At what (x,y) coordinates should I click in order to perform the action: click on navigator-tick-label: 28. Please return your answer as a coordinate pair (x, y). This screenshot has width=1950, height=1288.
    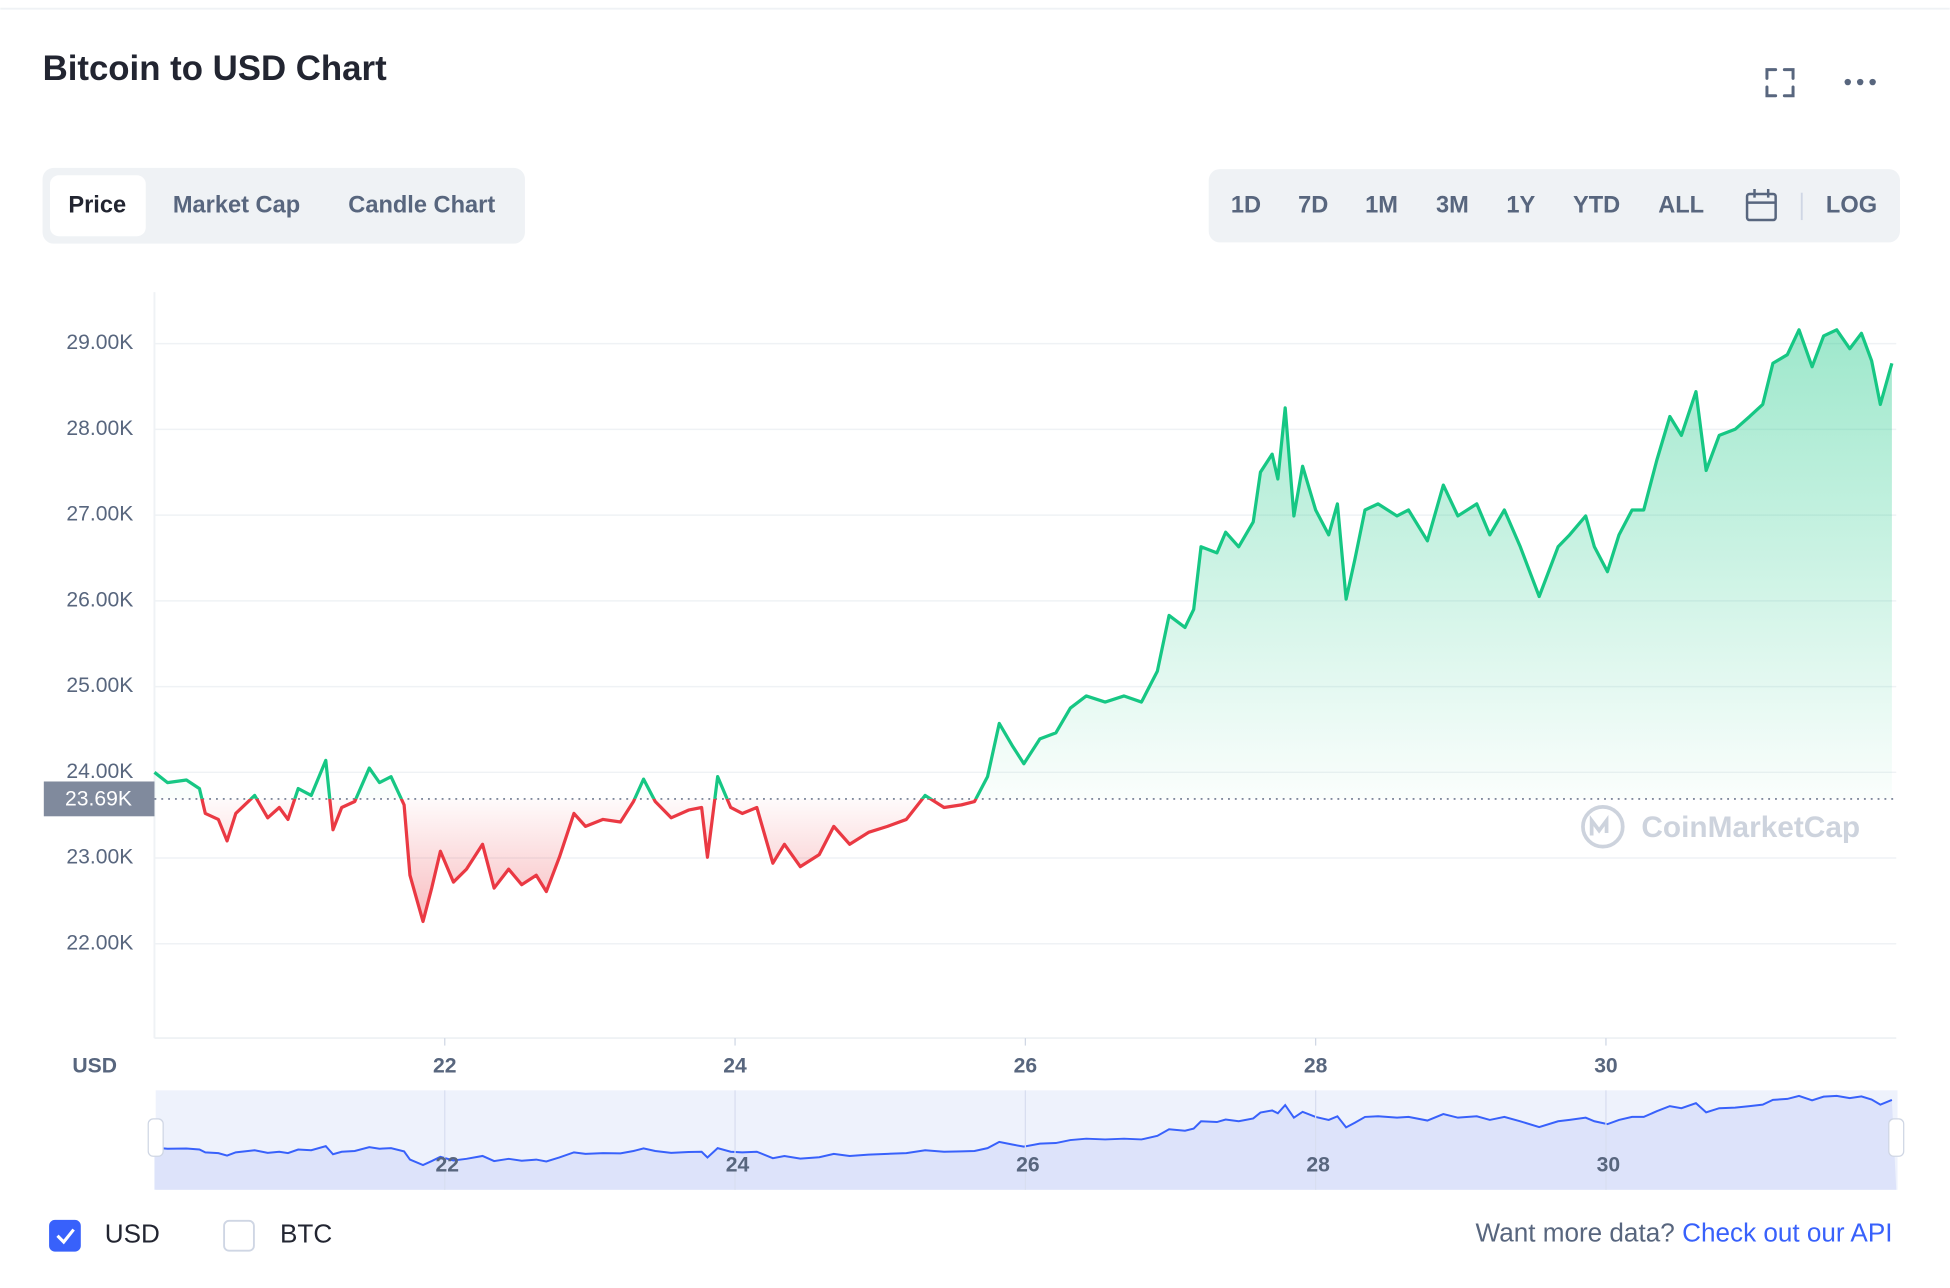
    Looking at the image, I should click on (1318, 1165).